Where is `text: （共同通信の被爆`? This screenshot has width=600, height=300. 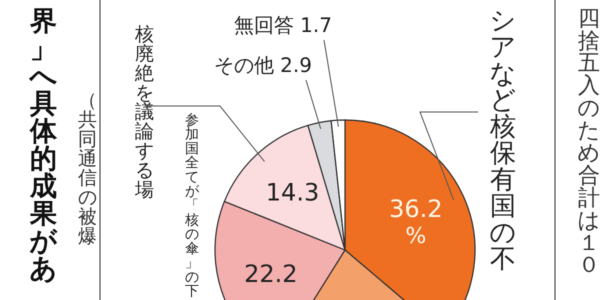 text: （共同通信の被爆 is located at coordinates (87, 169).